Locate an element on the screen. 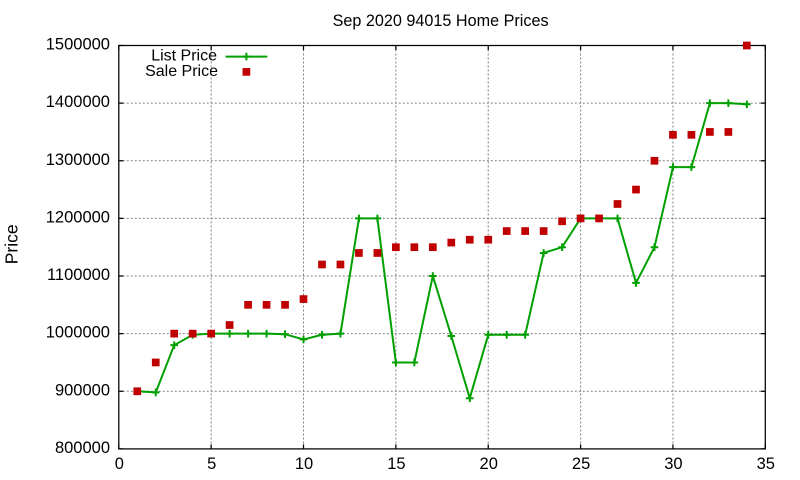  svg-text: 800000 is located at coordinates (82, 448).